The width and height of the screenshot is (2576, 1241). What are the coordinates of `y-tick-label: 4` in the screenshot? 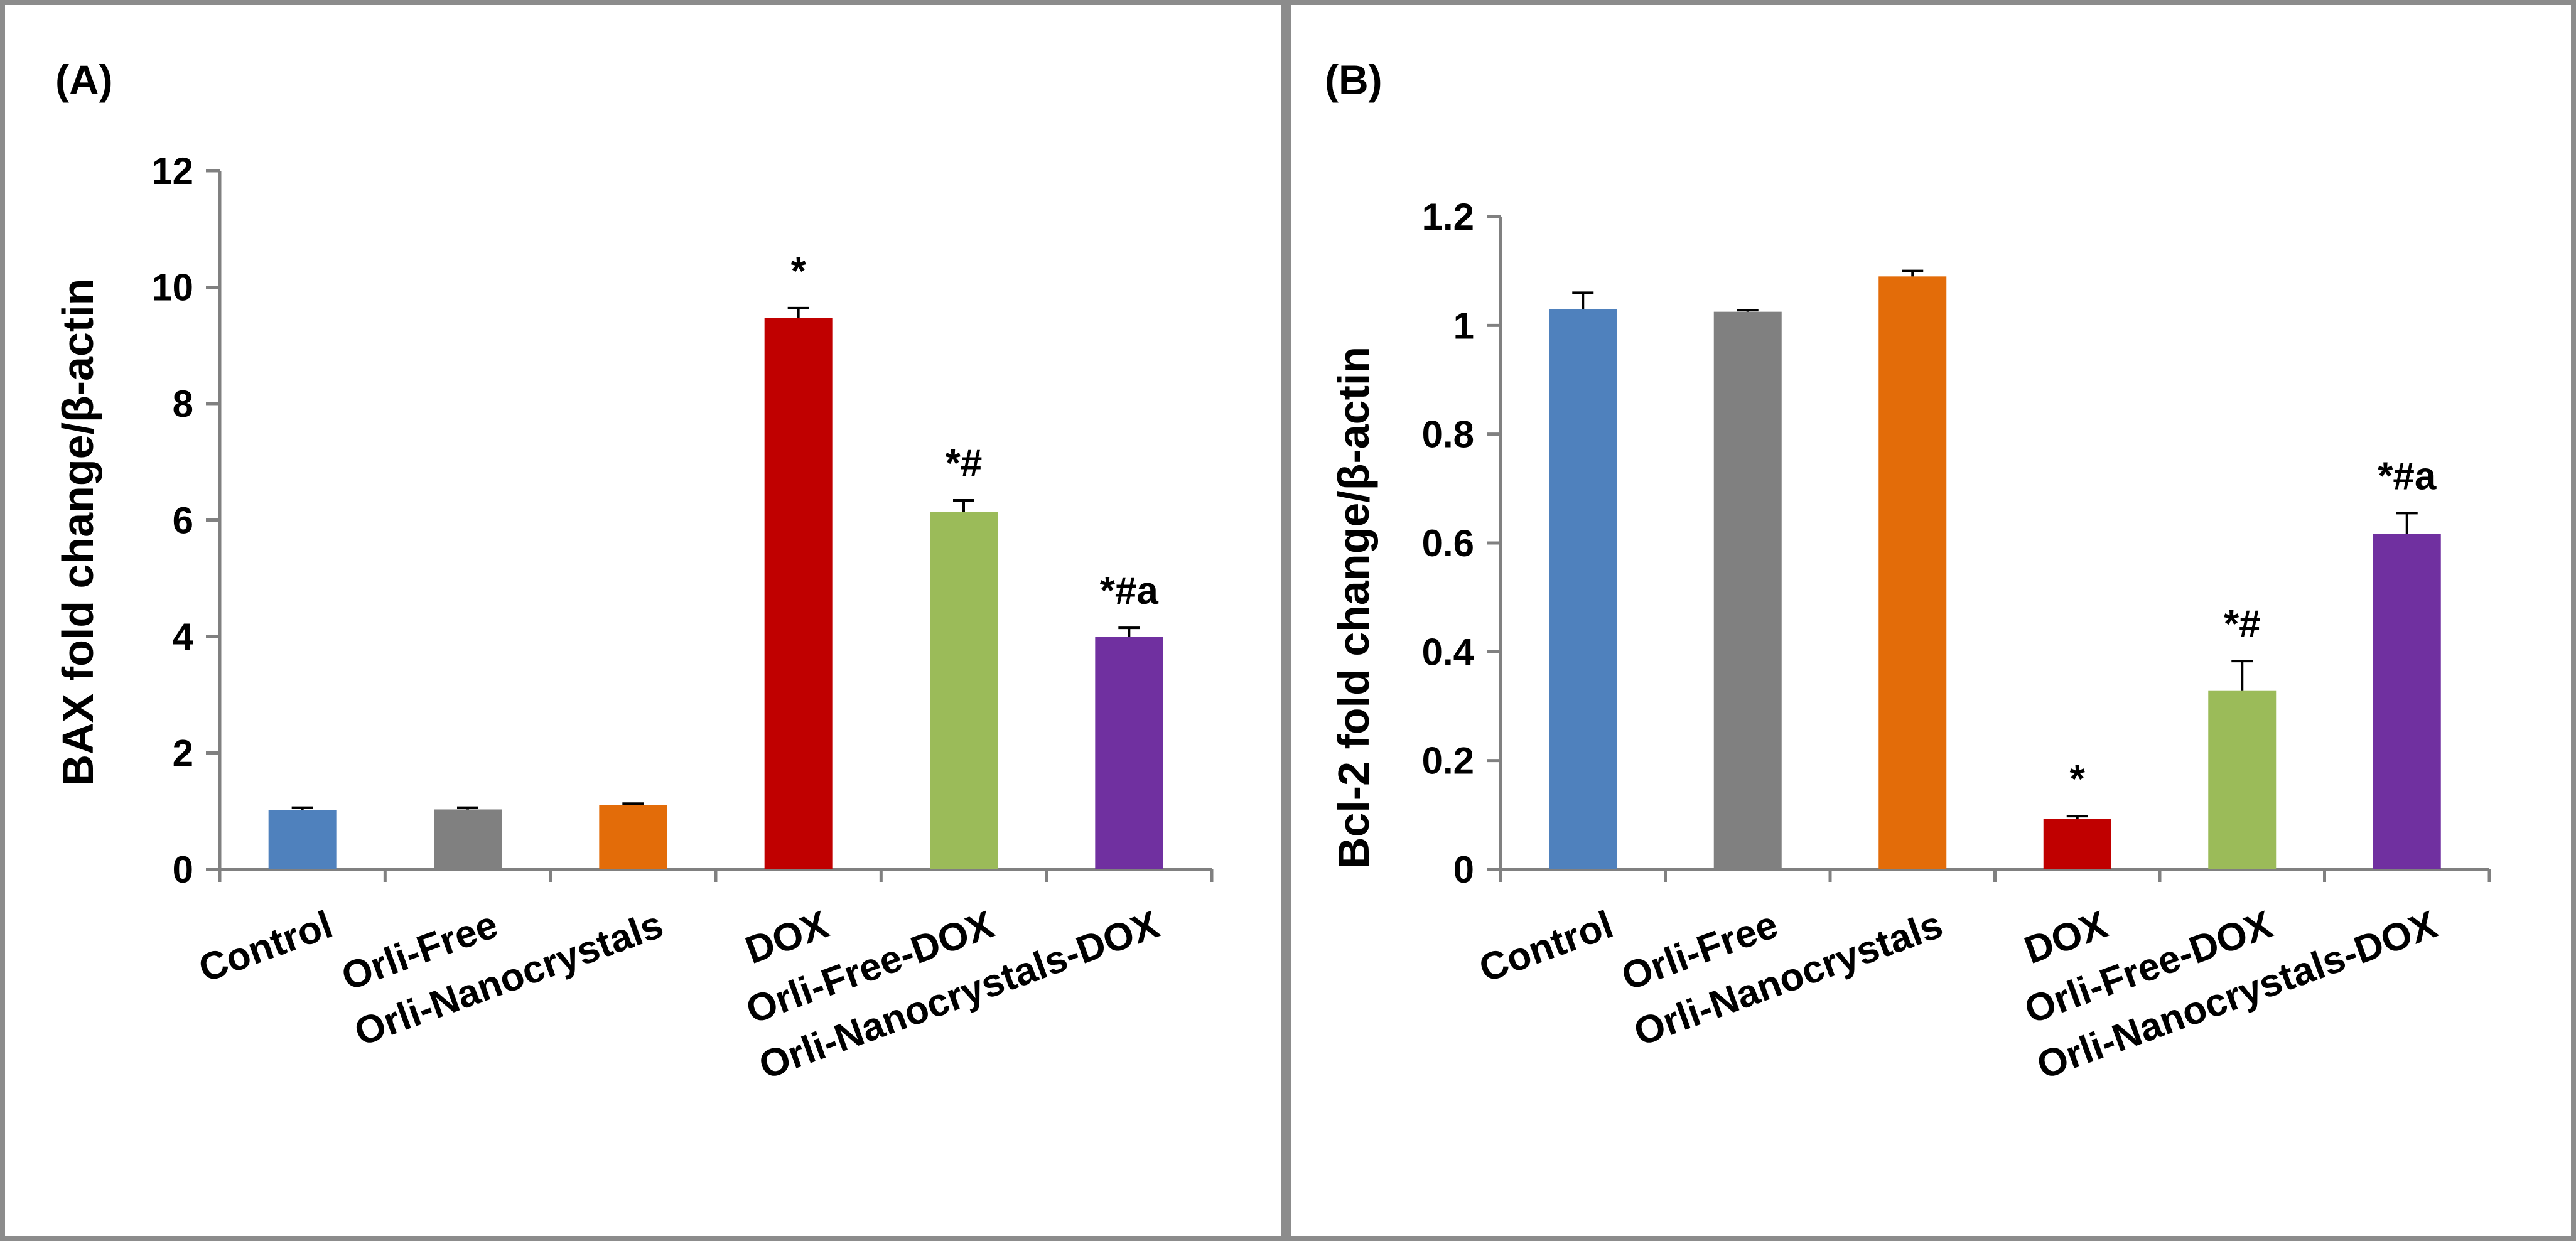 It's located at (183, 637).